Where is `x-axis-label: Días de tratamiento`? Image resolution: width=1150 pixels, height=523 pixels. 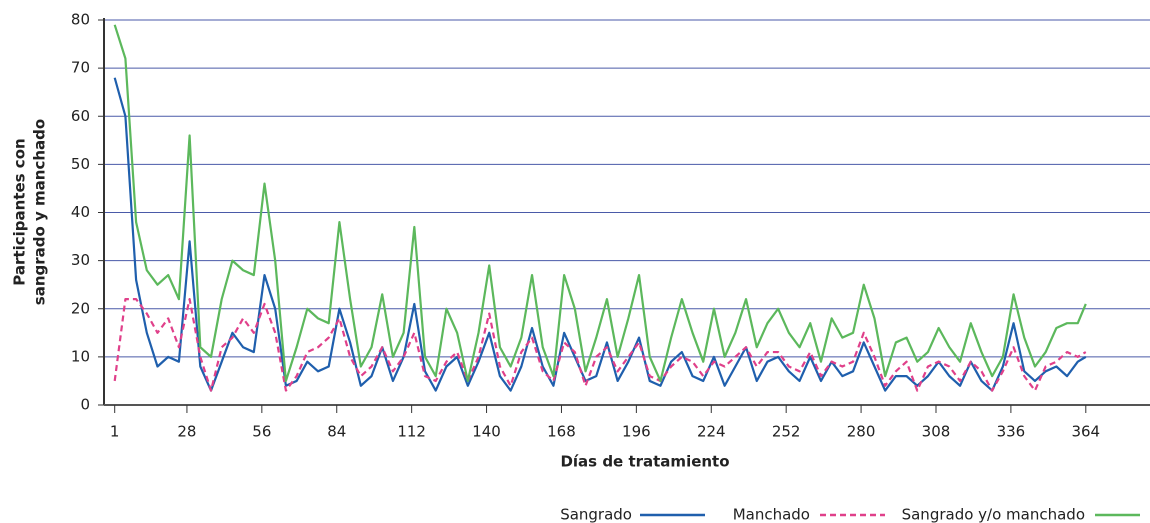
x-axis-label: Días de tratamiento is located at coordinates (644, 462).